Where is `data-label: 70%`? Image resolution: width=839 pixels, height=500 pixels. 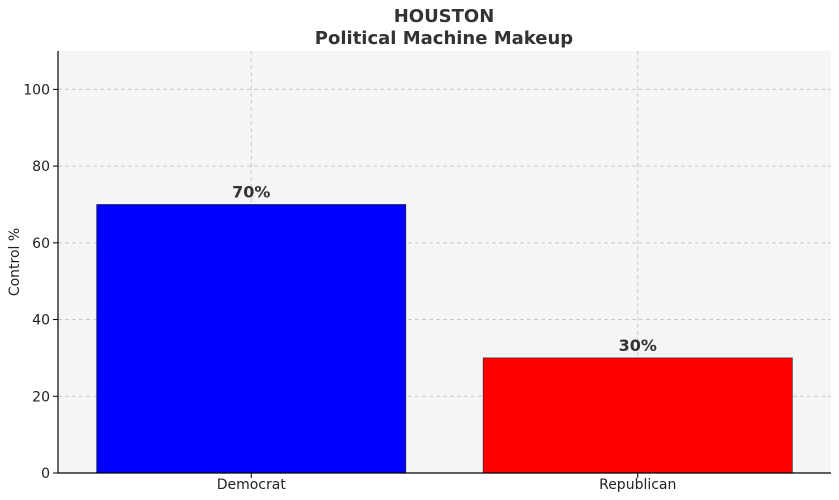 data-label: 70% is located at coordinates (251, 191).